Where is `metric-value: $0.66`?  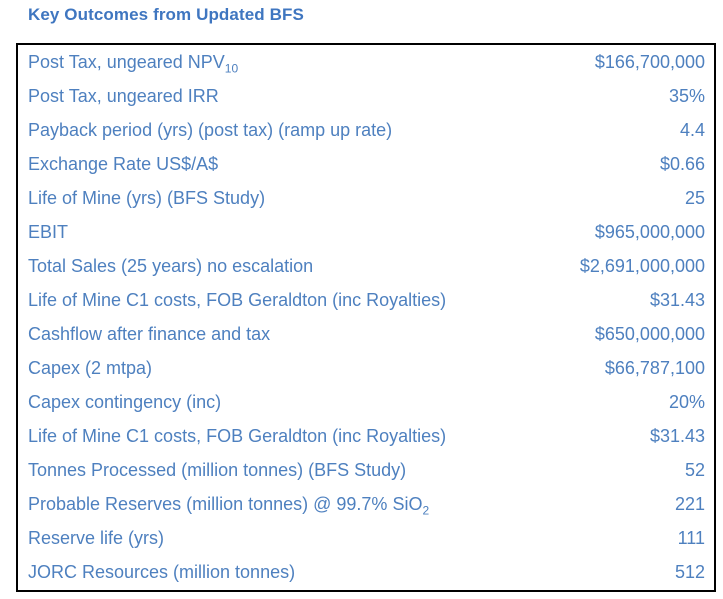
metric-value: $0.66 is located at coordinates (682, 163).